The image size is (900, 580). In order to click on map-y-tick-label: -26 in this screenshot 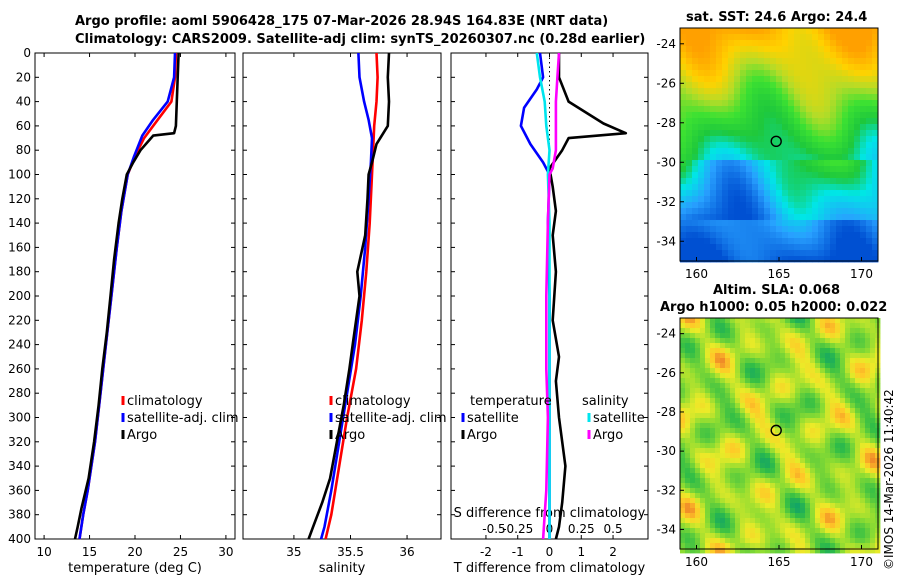, I will do `click(666, 373)`.